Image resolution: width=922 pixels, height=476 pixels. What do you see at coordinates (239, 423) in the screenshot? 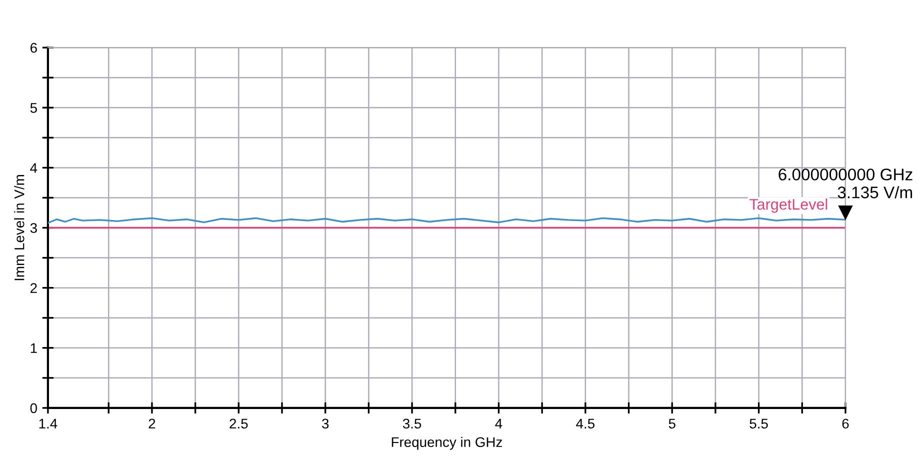
I see `x-tick-label: 2.5` at bounding box center [239, 423].